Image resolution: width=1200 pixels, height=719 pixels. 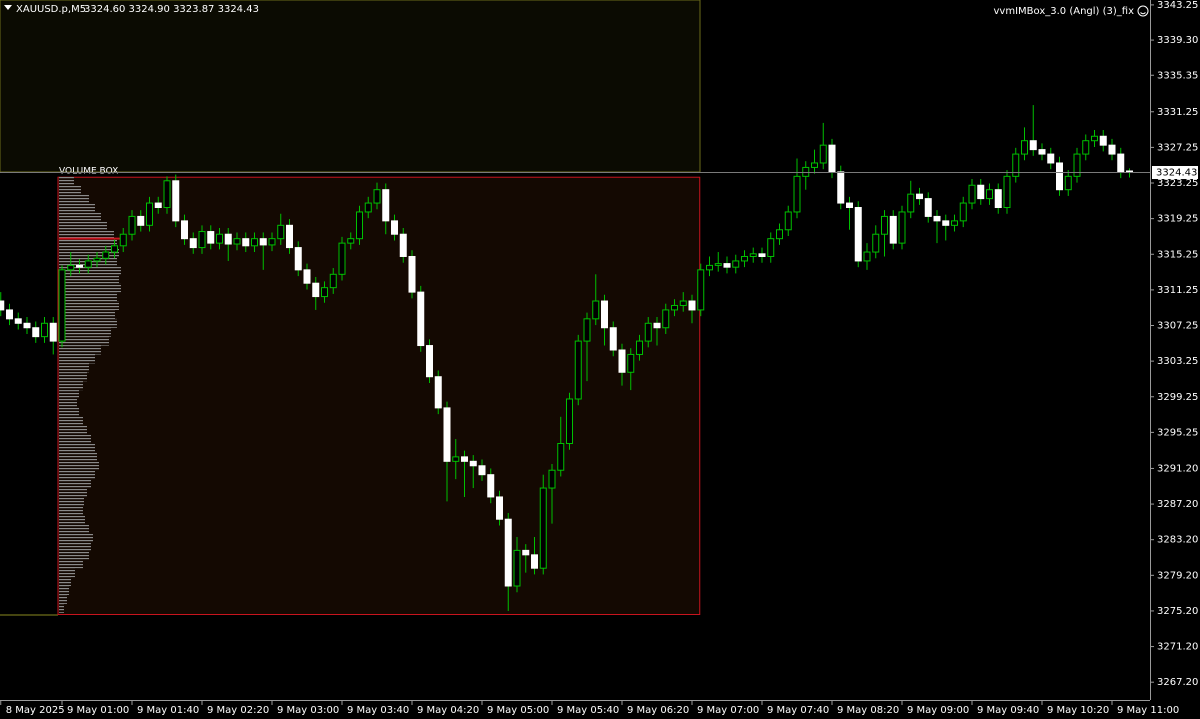 What do you see at coordinates (8, 7) in the screenshot?
I see `menu-arrow` at bounding box center [8, 7].